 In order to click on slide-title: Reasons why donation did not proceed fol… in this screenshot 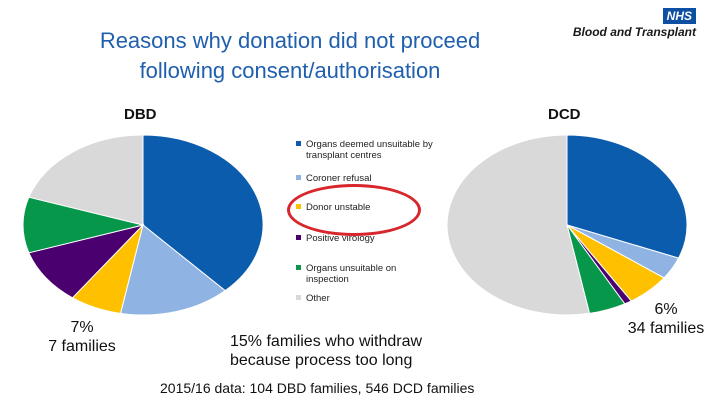, I will do `click(290, 56)`.